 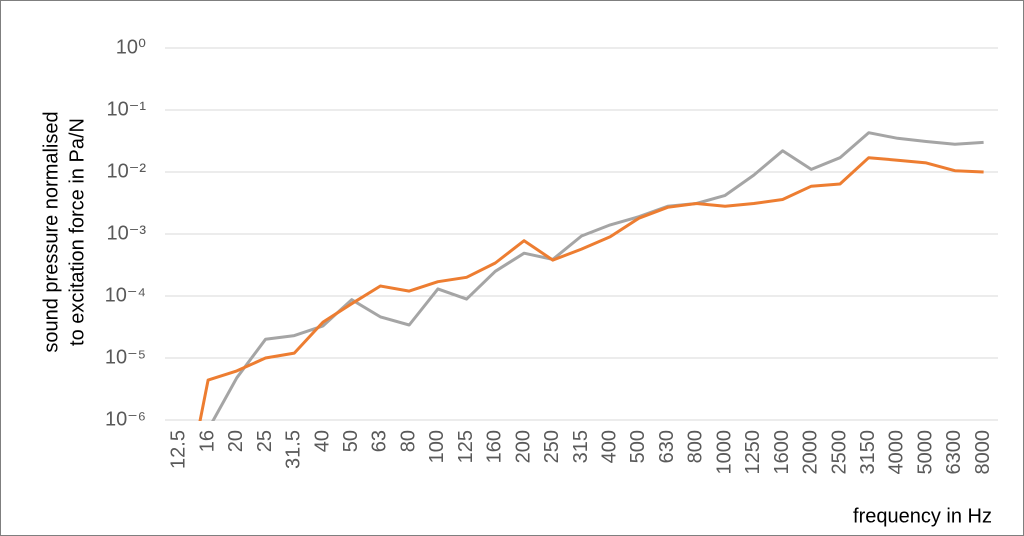 I want to click on x-axis-title: frequency in Hz, so click(x=922, y=516).